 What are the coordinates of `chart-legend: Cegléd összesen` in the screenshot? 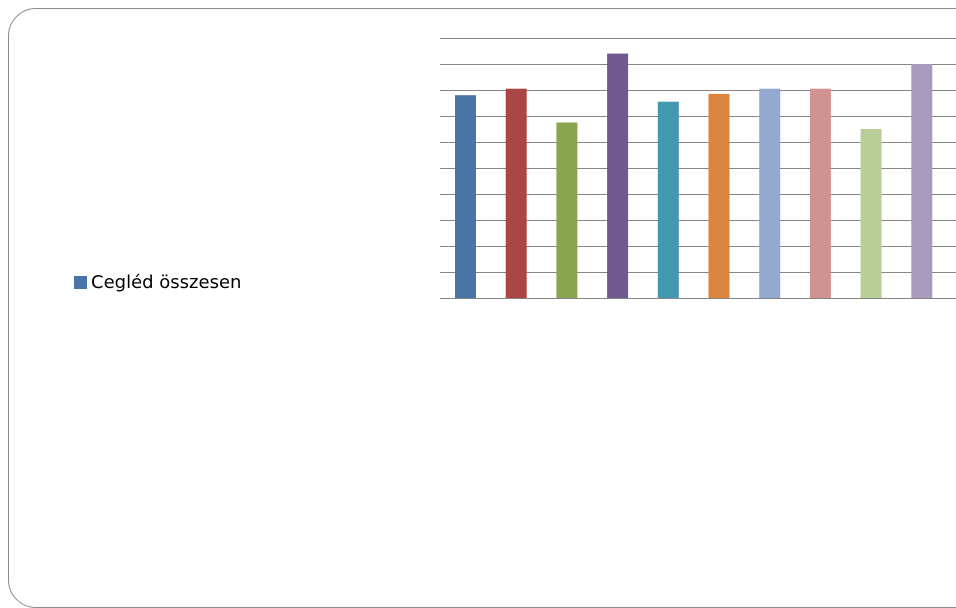 It's located at (157, 282).